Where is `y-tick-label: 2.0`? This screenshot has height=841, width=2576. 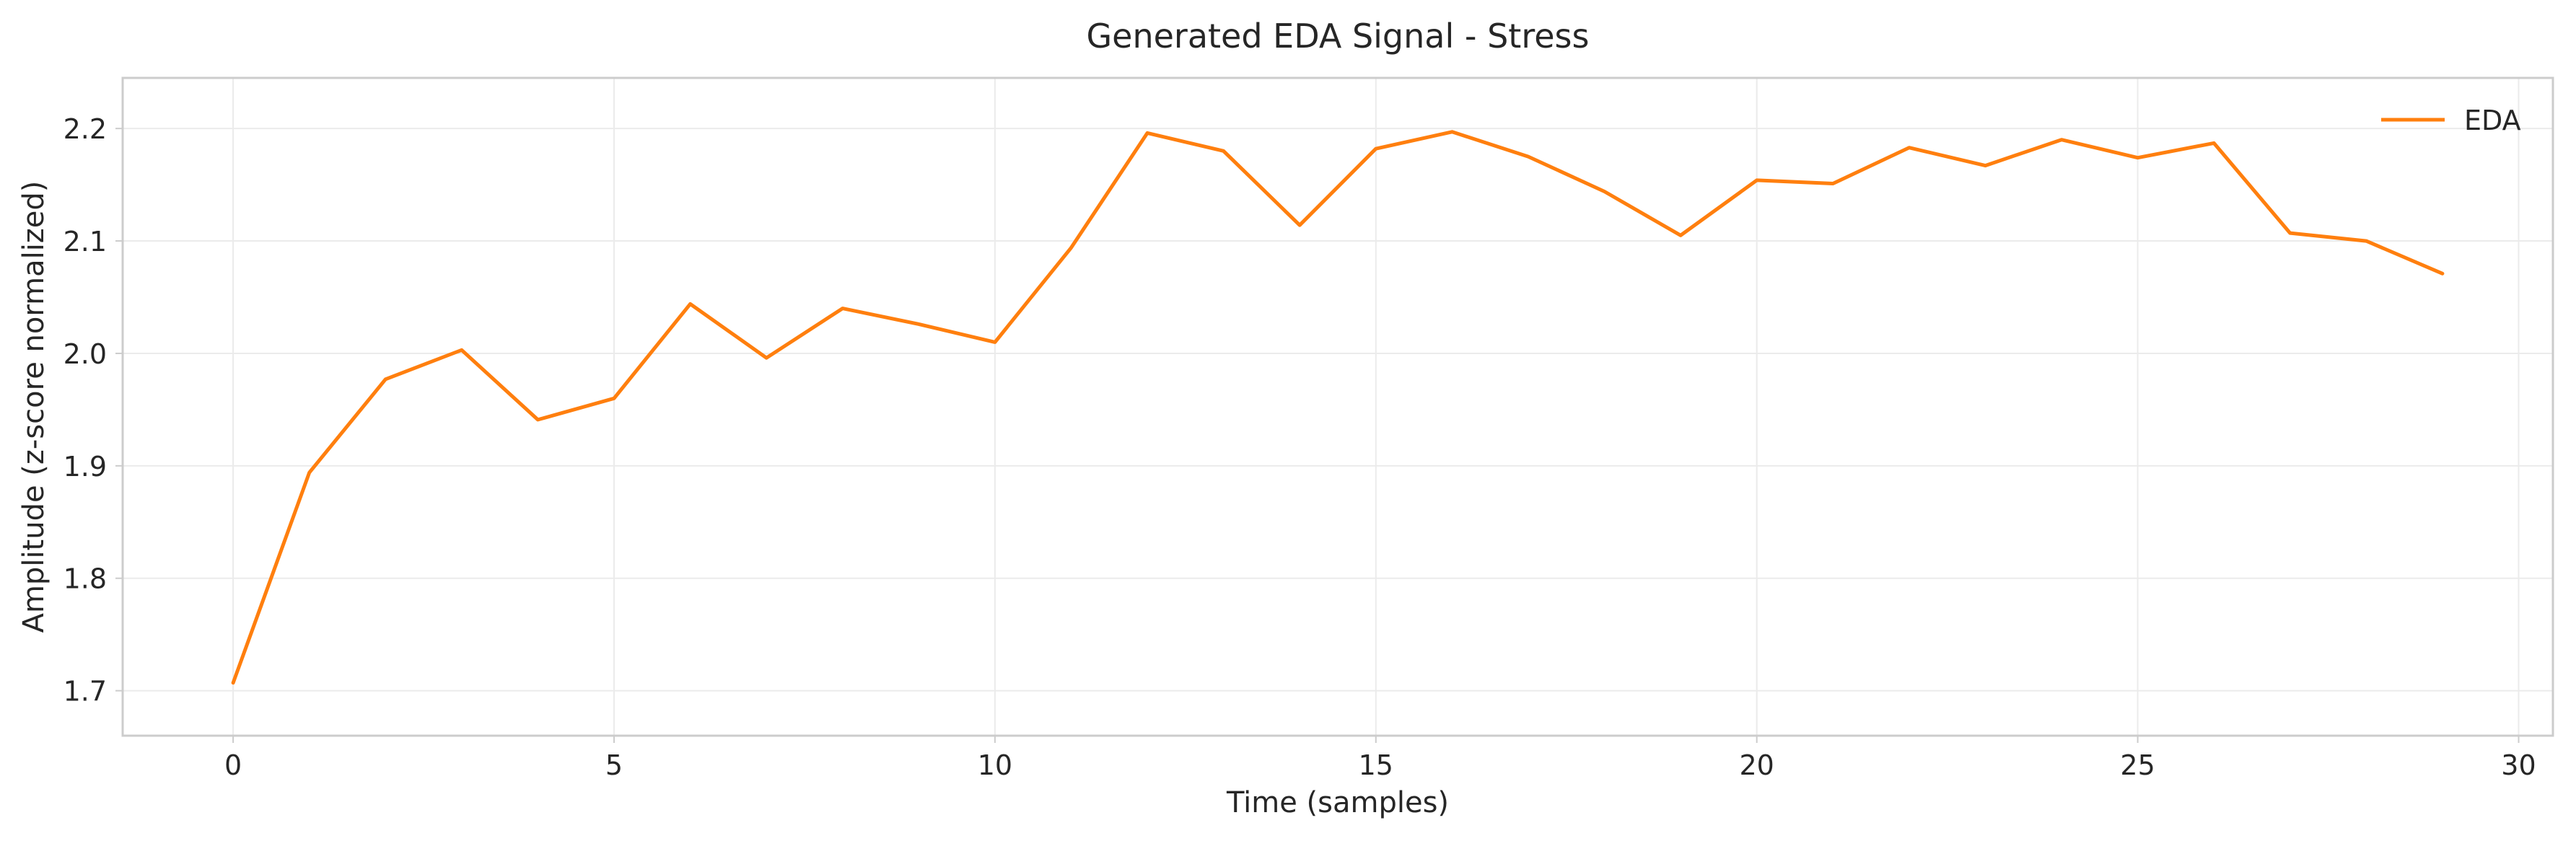 y-tick-label: 2.0 is located at coordinates (85, 354).